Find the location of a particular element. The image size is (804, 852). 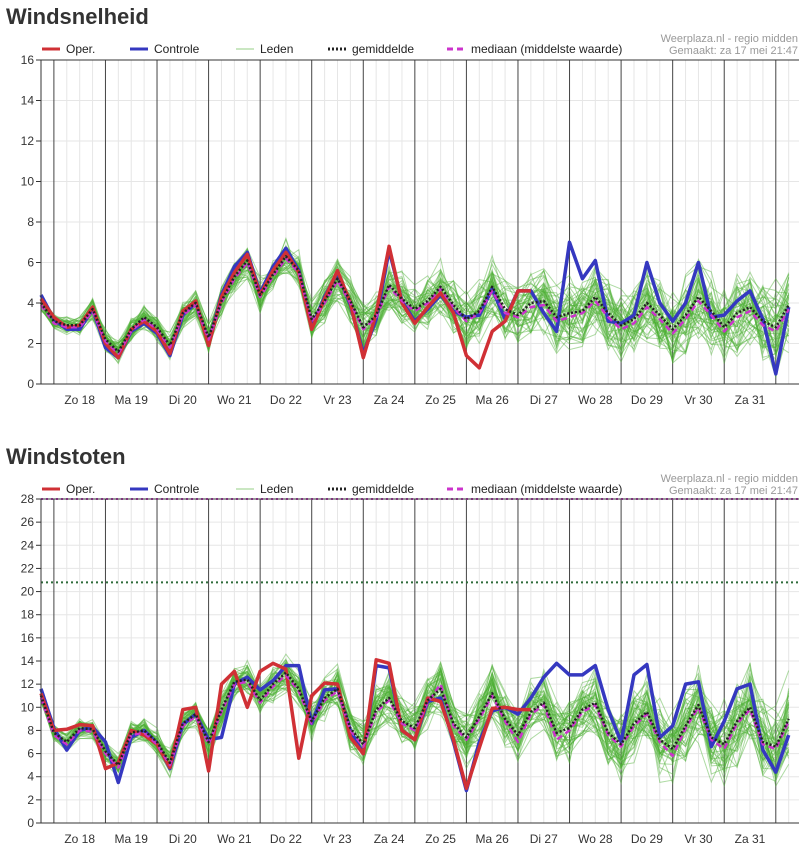

legend-item: Leden is located at coordinates (264, 49).